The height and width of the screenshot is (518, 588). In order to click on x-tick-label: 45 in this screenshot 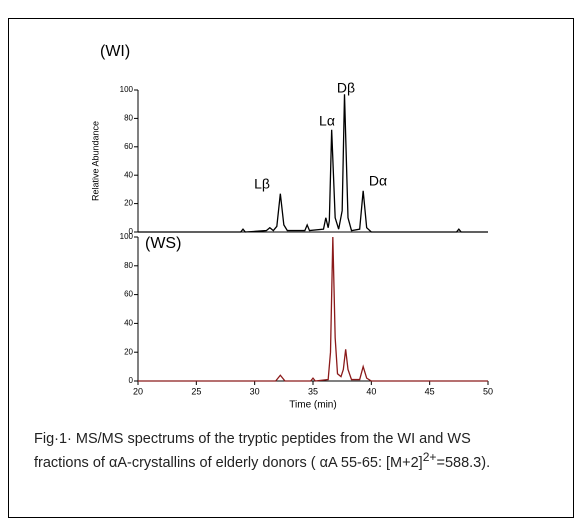, I will do `click(430, 391)`.